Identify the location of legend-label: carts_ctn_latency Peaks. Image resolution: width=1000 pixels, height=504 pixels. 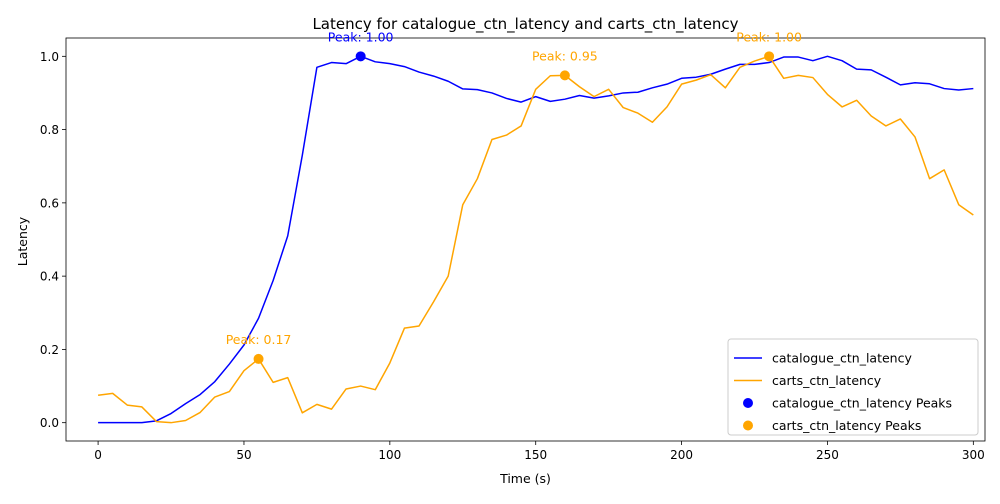
(846, 425).